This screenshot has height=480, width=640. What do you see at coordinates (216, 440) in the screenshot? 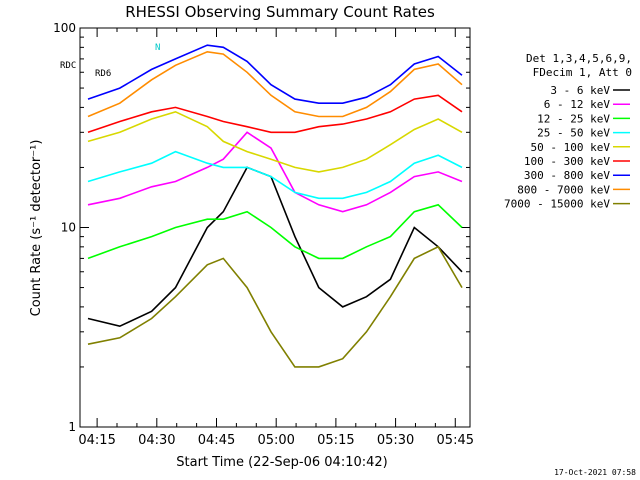
I see `x-tick-label: 04:45` at bounding box center [216, 440].